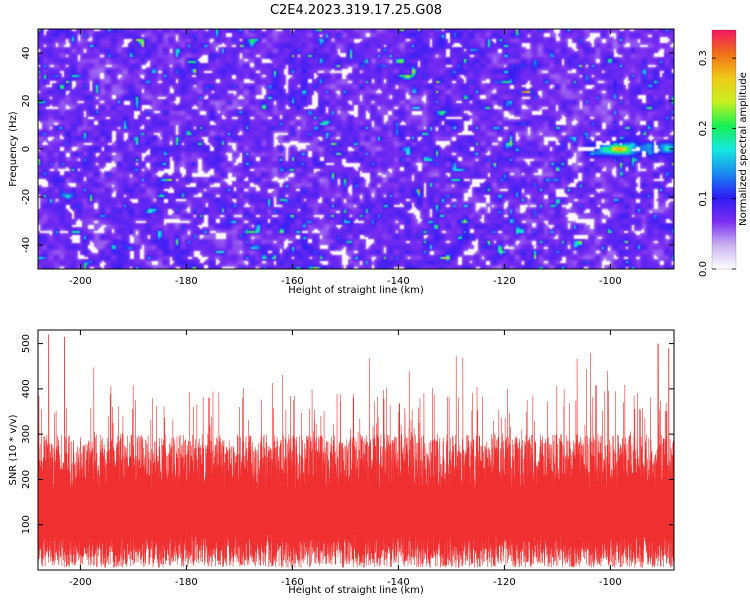  Describe the element at coordinates (356, 10) in the screenshot. I see `figure-title: C2E4.2023.319.17.25.G08` at that location.